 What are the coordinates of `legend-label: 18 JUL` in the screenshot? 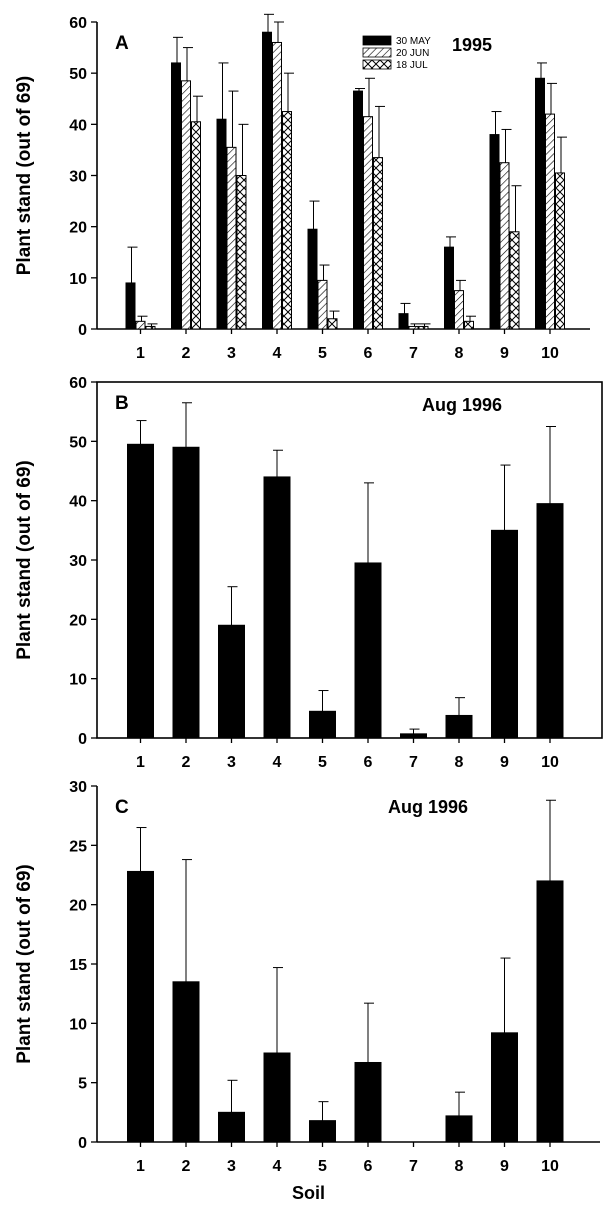 It's located at (412, 65).